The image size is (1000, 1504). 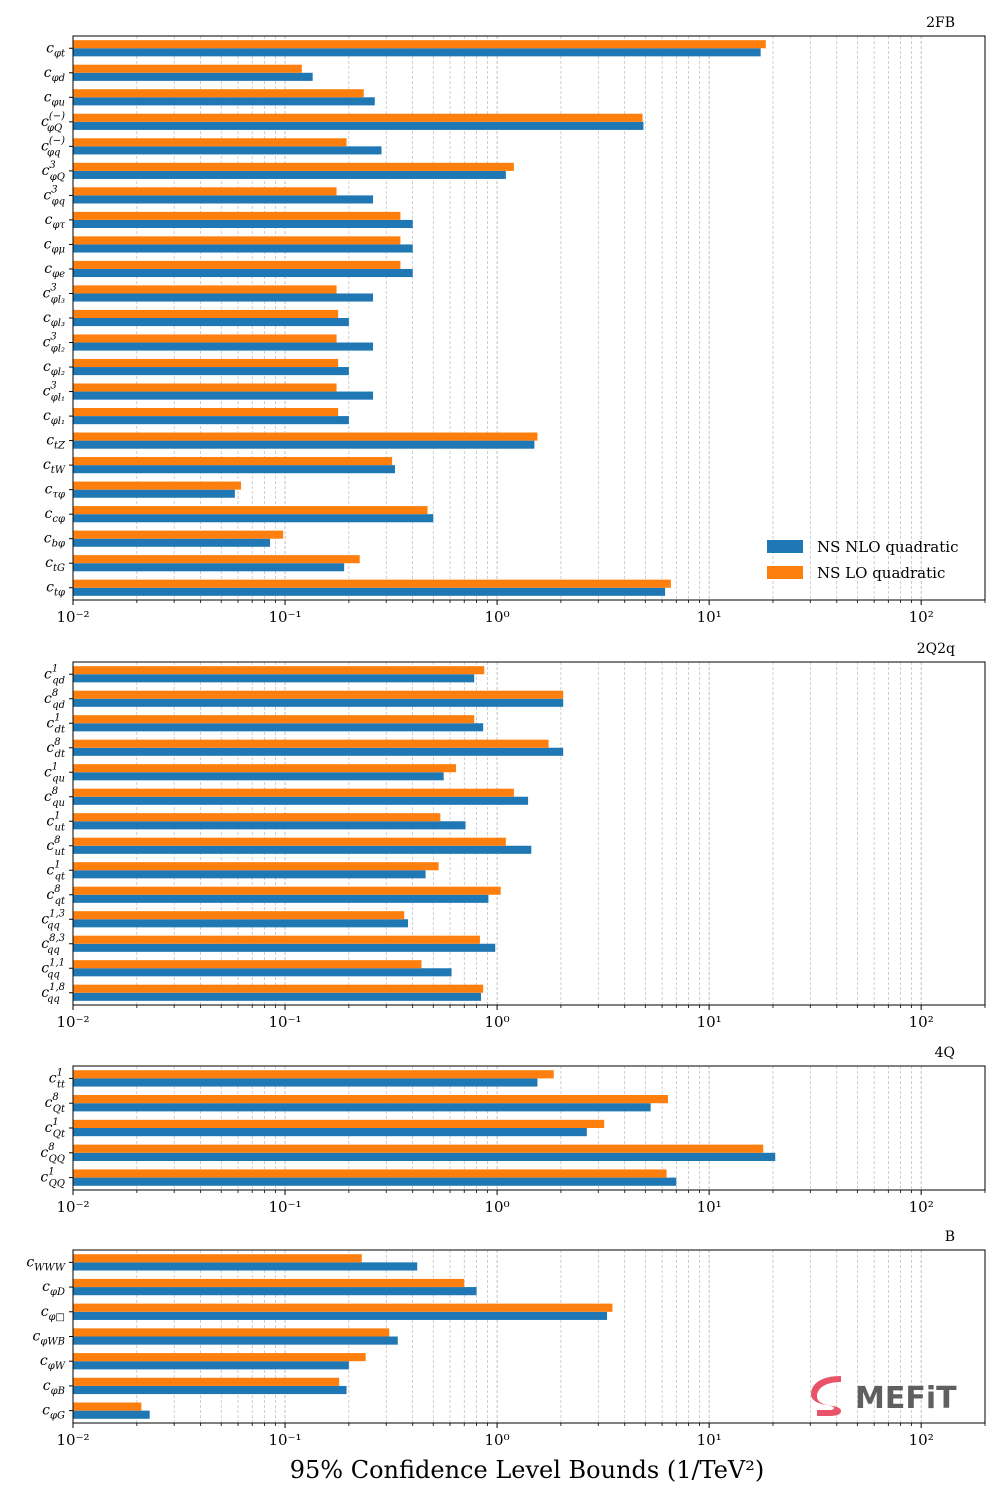 I want to click on bar-lo-c8,3qq, so click(x=276, y=939).